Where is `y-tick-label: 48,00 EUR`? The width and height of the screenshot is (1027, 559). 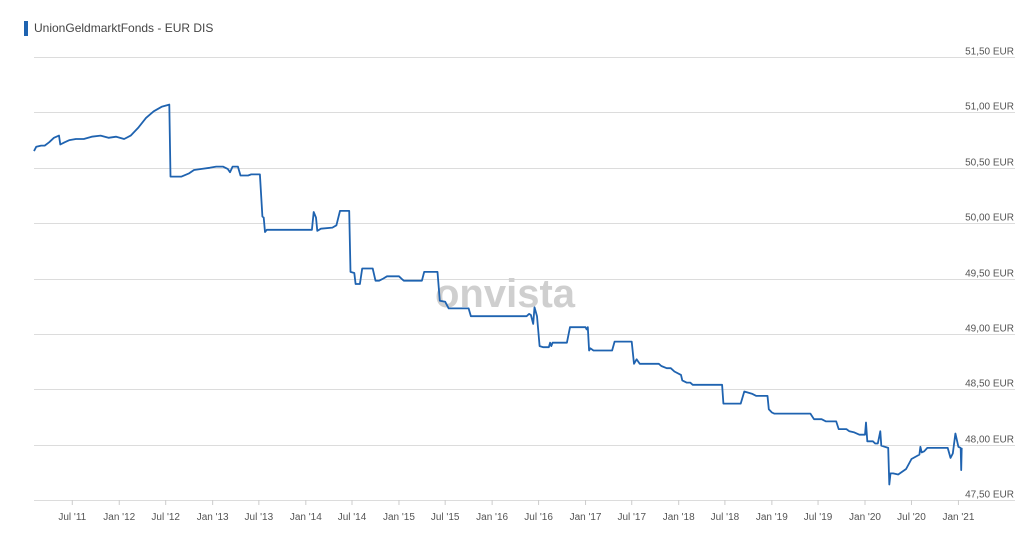 y-tick-label: 48,00 EUR is located at coordinates (989, 440).